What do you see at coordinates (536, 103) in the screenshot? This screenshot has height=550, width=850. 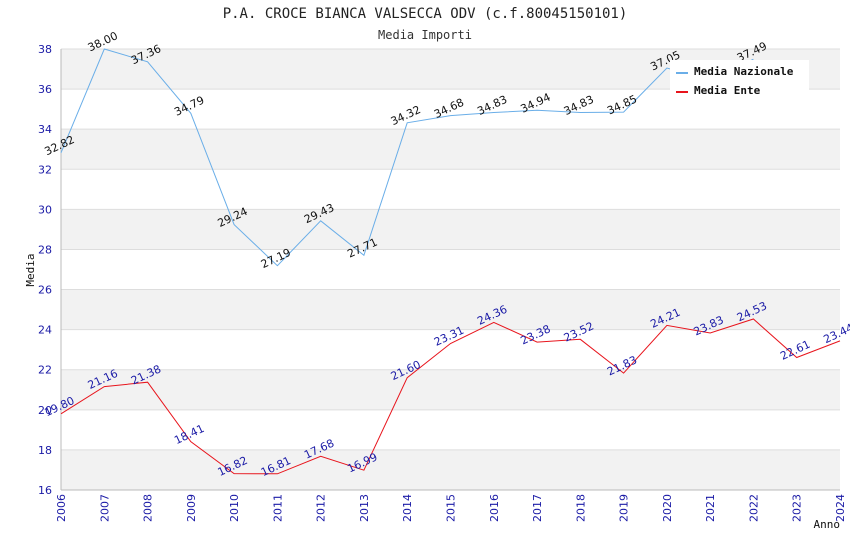 I see `data-label: 34.94` at bounding box center [536, 103].